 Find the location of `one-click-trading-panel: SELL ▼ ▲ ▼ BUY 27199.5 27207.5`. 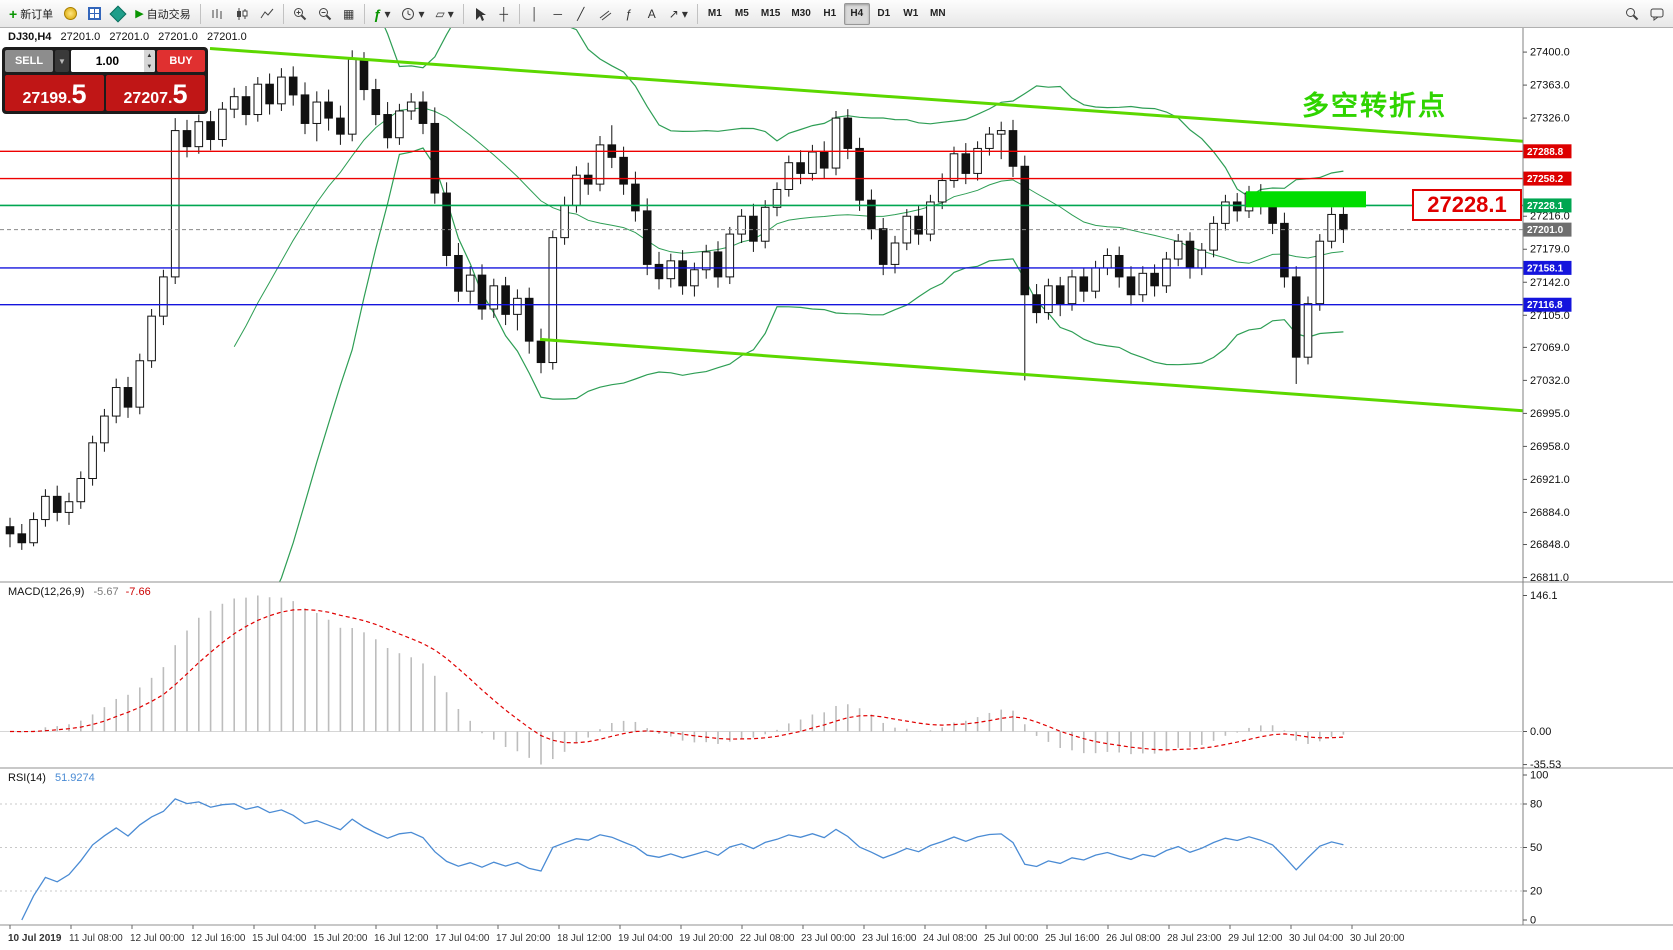

one-click-trading-panel: SELL ▼ ▲ ▼ BUY 27199.5 27207.5 is located at coordinates (105, 80).